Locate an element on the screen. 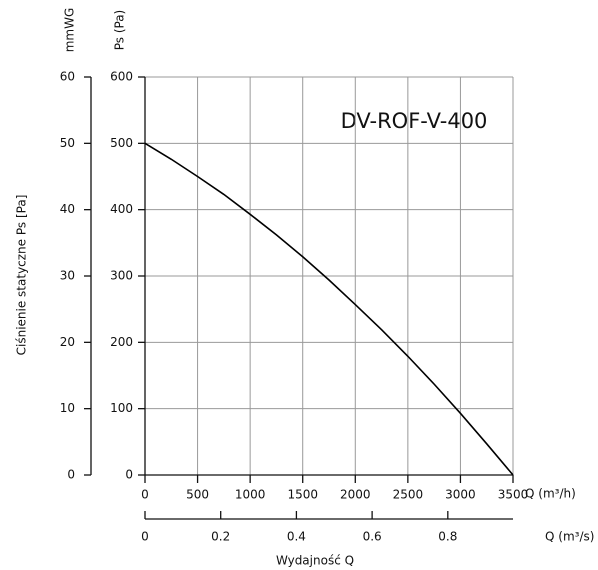  x-tick-label: 500 is located at coordinates (197, 495).